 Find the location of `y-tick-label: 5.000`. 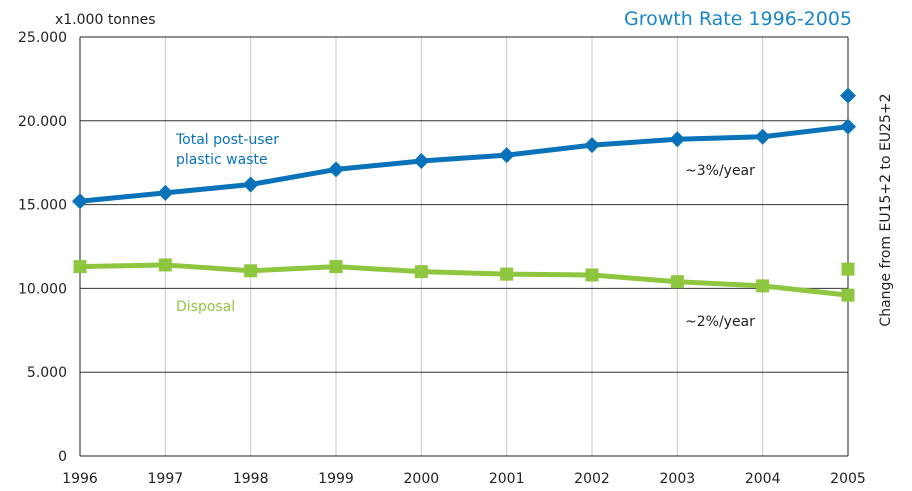

y-tick-label: 5.000 is located at coordinates (47, 373).